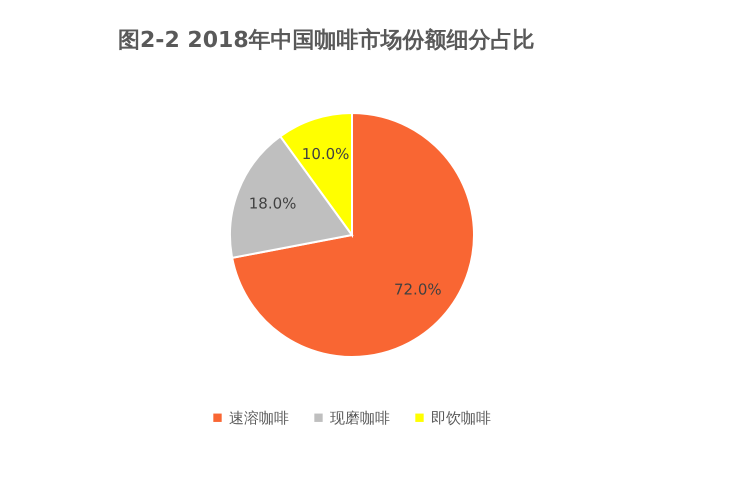  What do you see at coordinates (272, 203) in the screenshot?
I see `data-label: 18.0%` at bounding box center [272, 203].